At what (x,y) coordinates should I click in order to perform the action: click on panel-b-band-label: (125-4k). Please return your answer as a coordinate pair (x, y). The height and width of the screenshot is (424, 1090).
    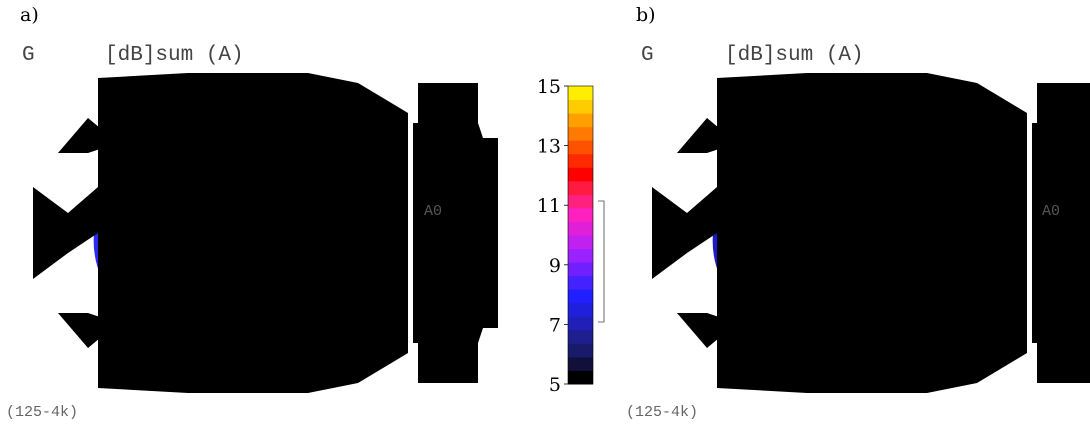
    Looking at the image, I should click on (662, 412).